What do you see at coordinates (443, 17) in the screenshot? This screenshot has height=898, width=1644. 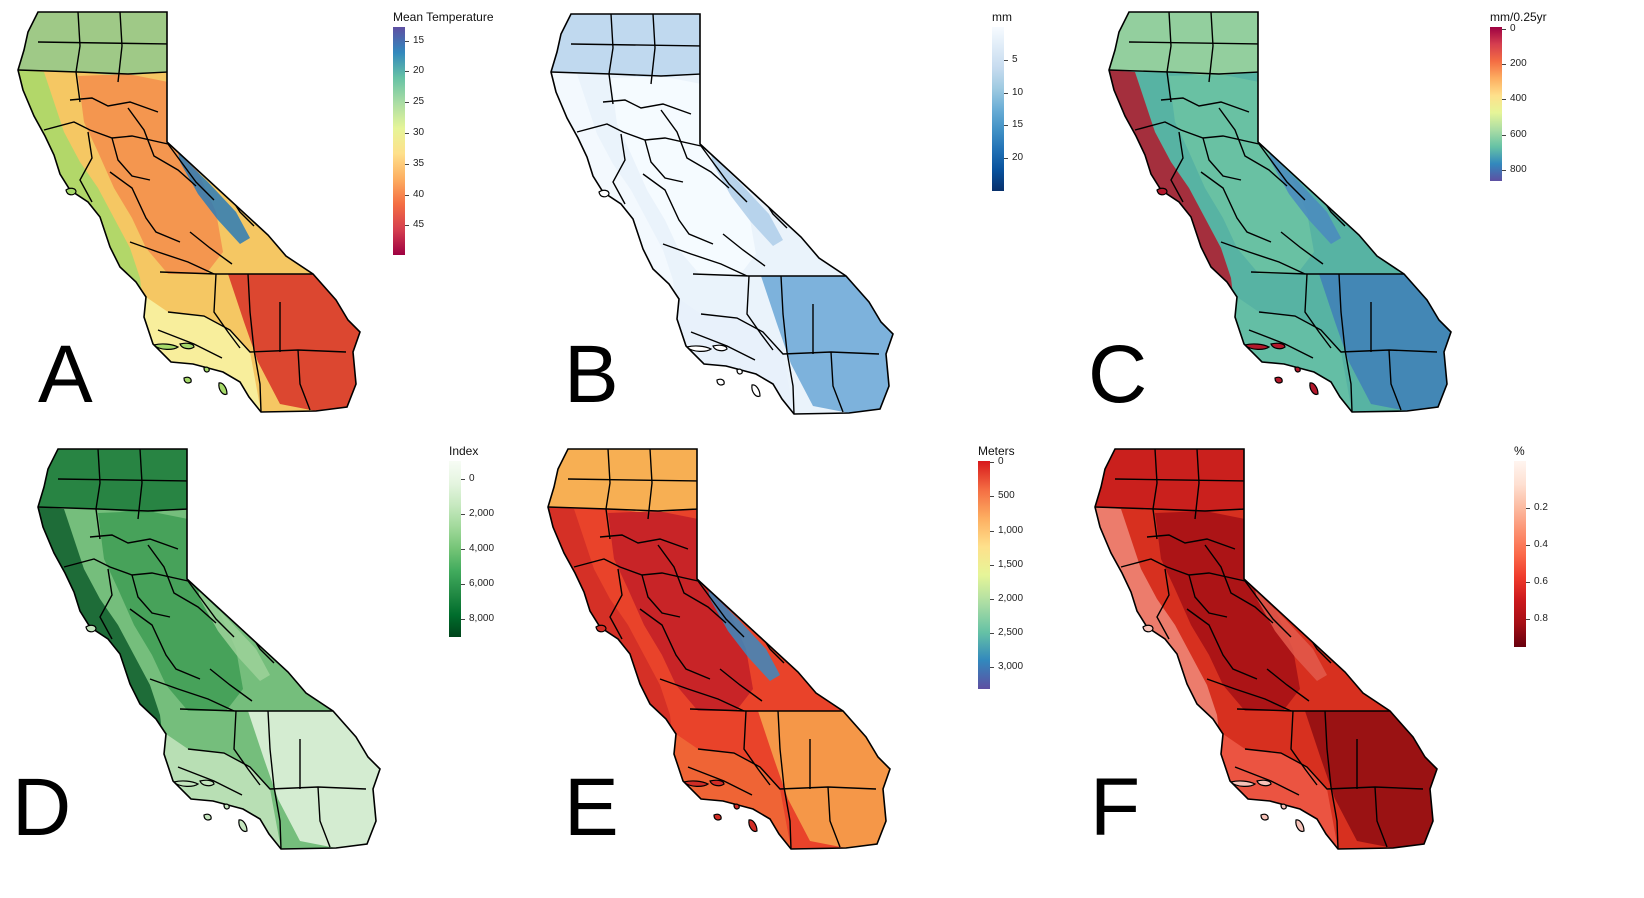 I see `legend-title-a: Mean Temperature` at bounding box center [443, 17].